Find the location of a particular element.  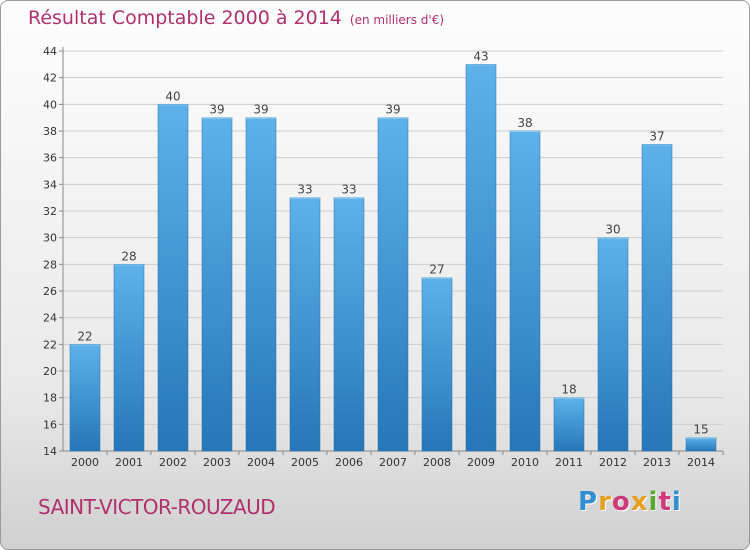

x-tick-label: 2004 is located at coordinates (261, 462).